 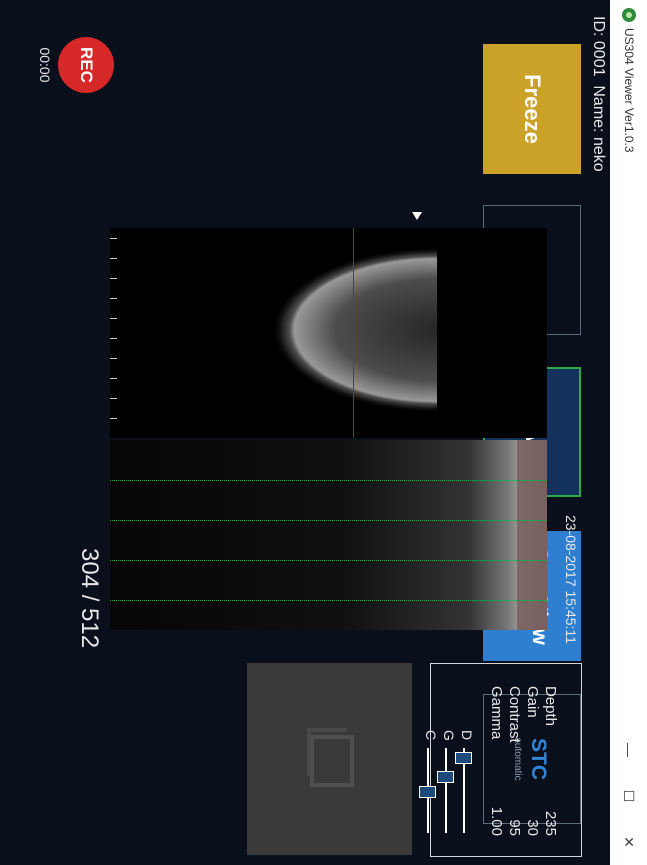 I want to click on param-depth-label: Depth, so click(x=550, y=706).